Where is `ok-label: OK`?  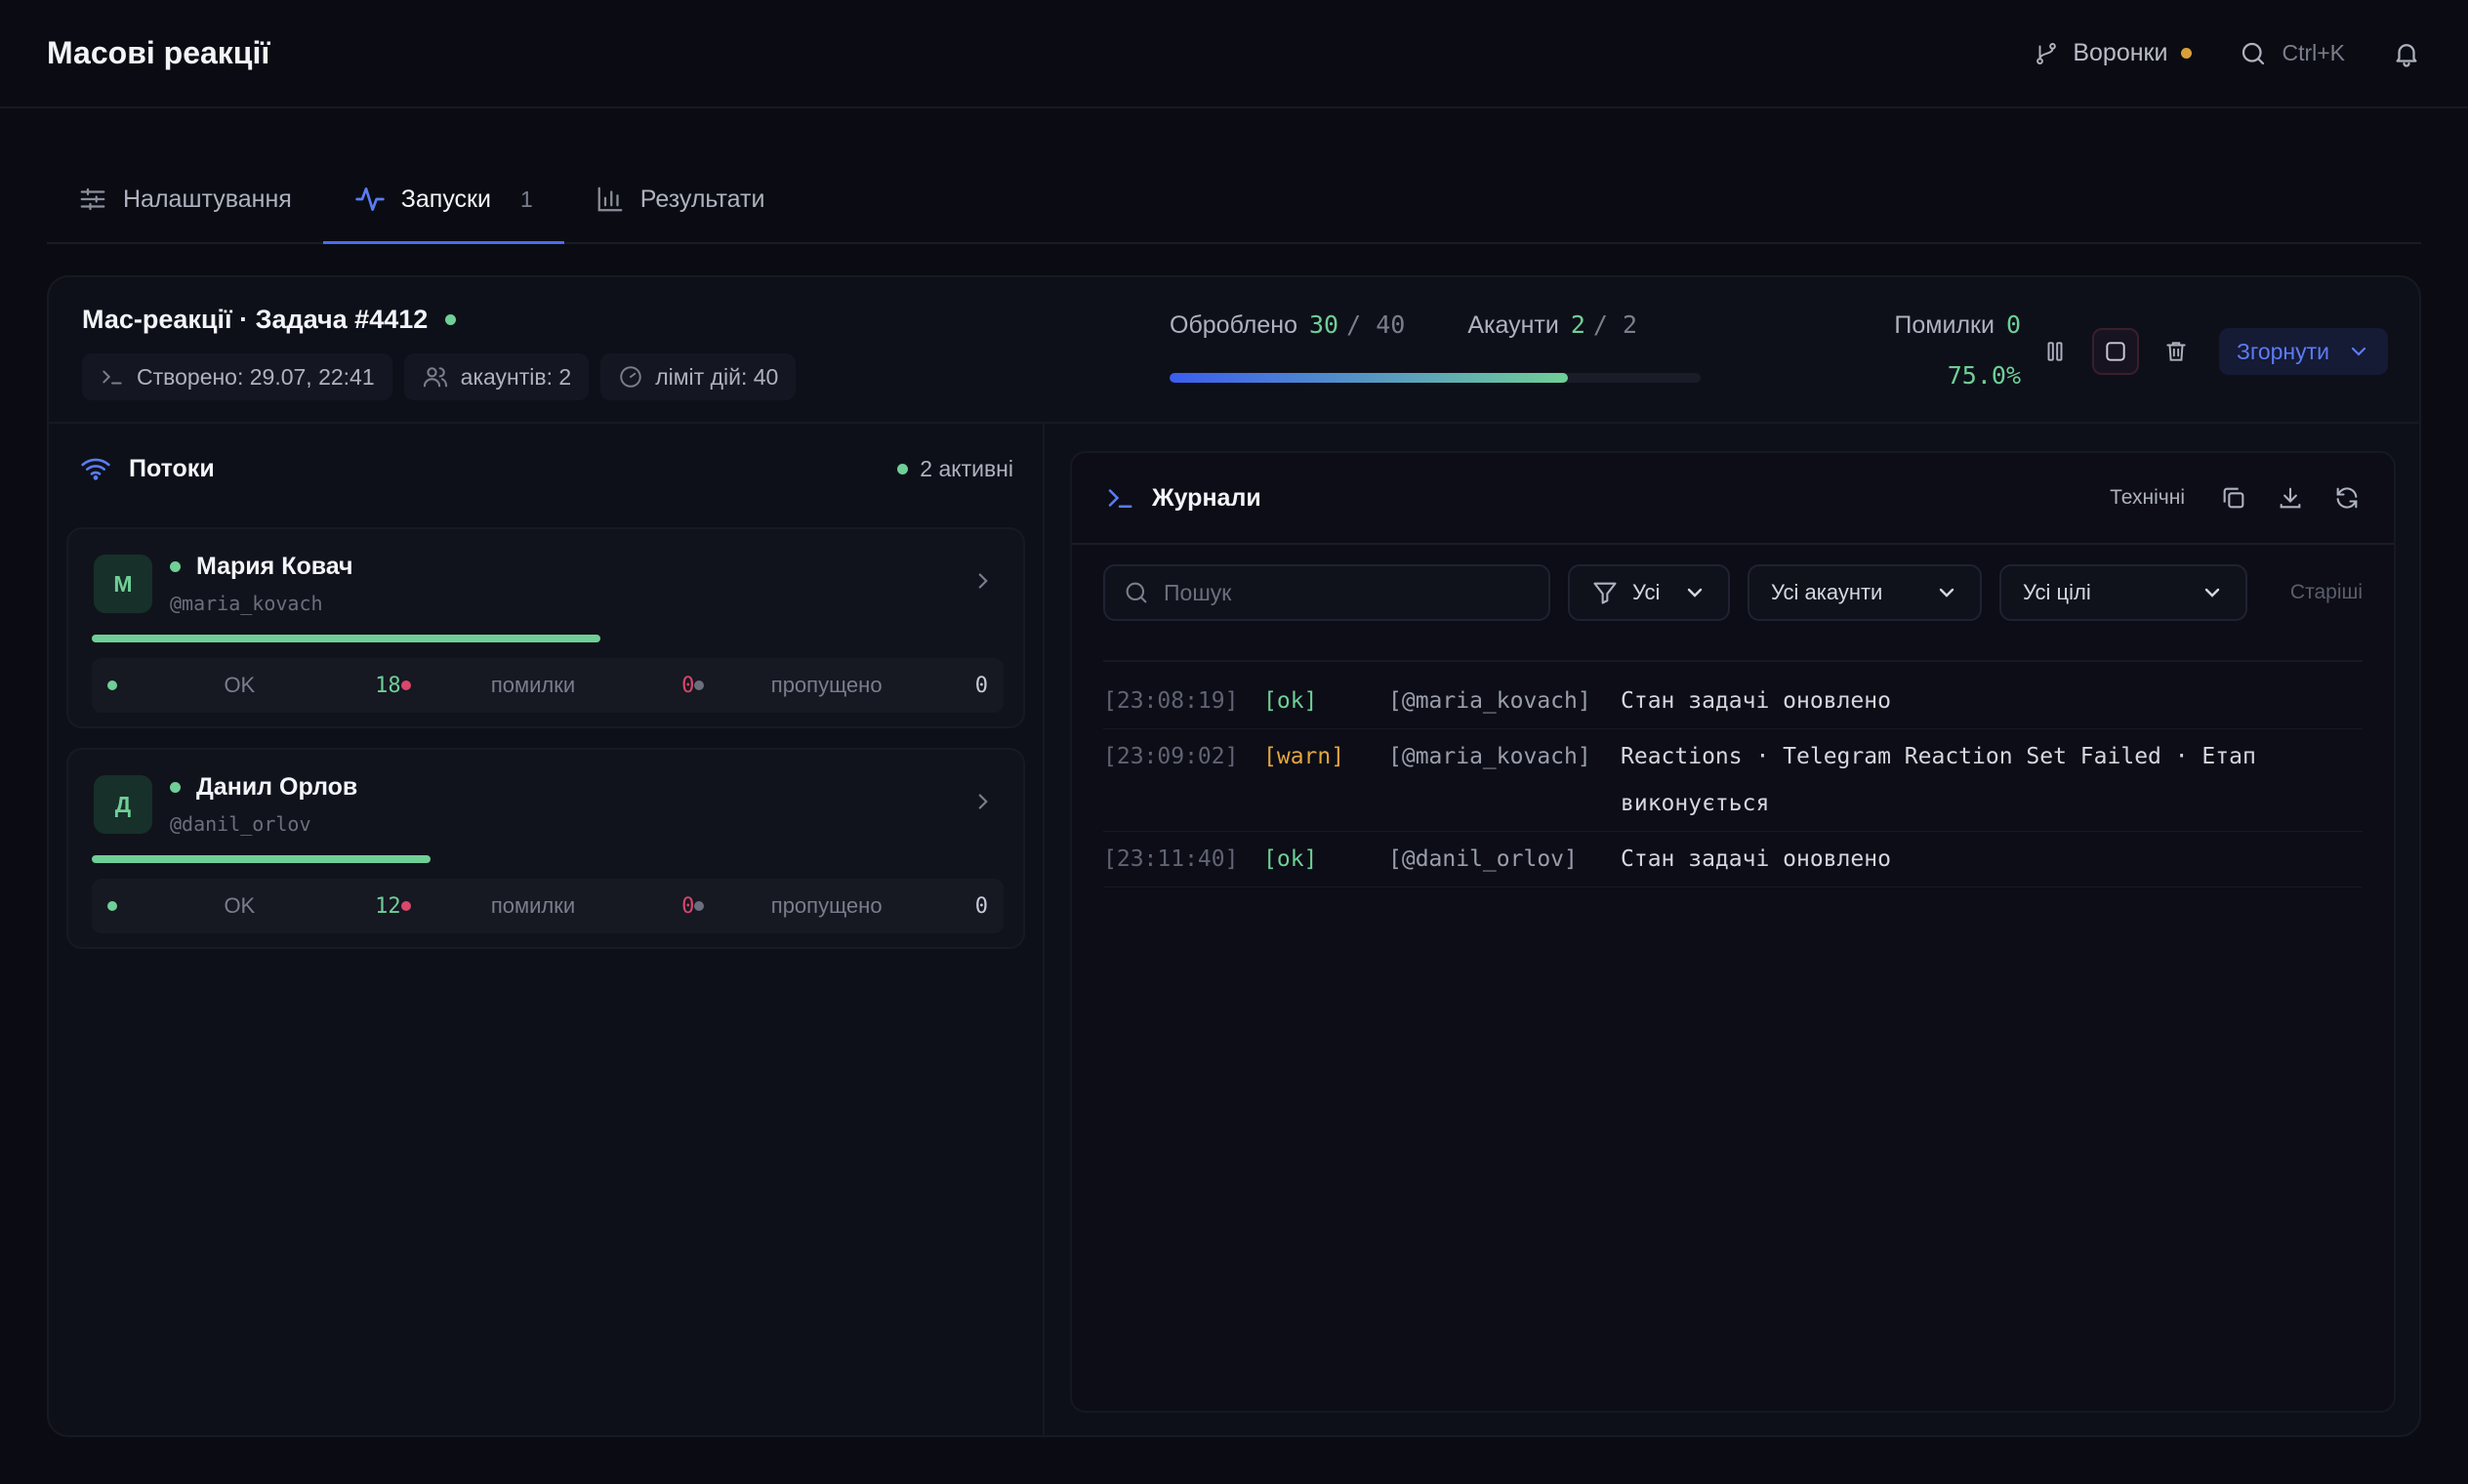
ok-label: OK is located at coordinates (240, 906).